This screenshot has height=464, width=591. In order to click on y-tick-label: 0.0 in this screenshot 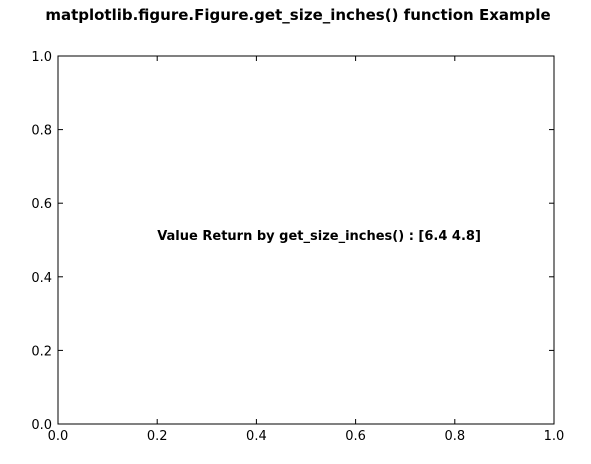, I will do `click(41, 425)`.